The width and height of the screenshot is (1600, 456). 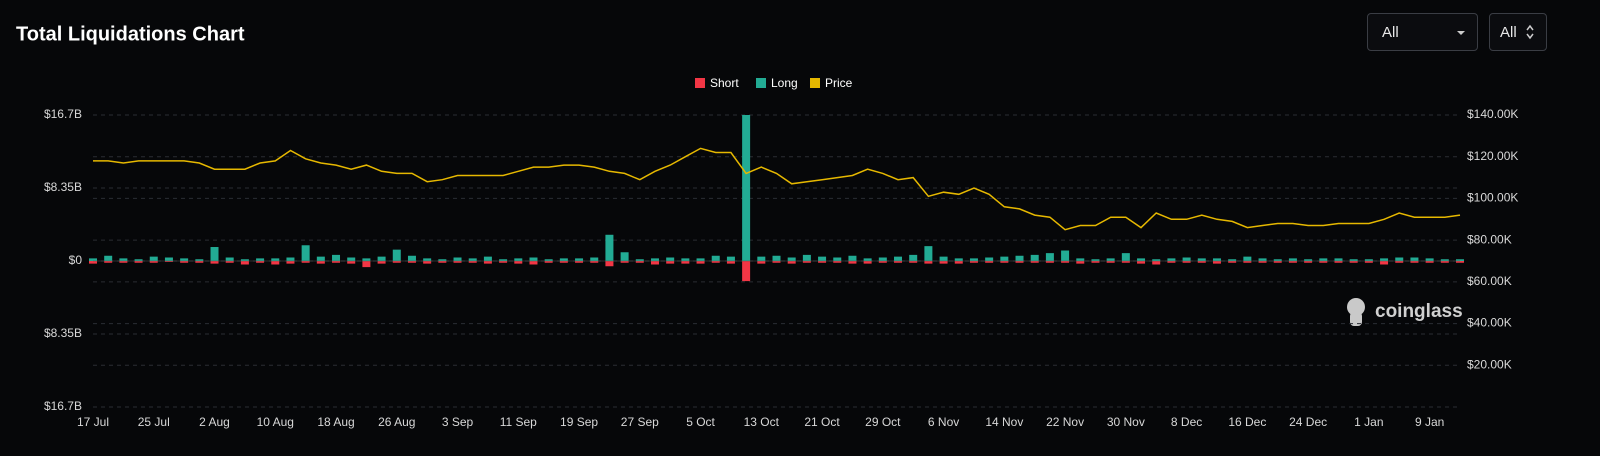 What do you see at coordinates (762, 422) in the screenshot?
I see `x-tick-label: 13 Oct` at bounding box center [762, 422].